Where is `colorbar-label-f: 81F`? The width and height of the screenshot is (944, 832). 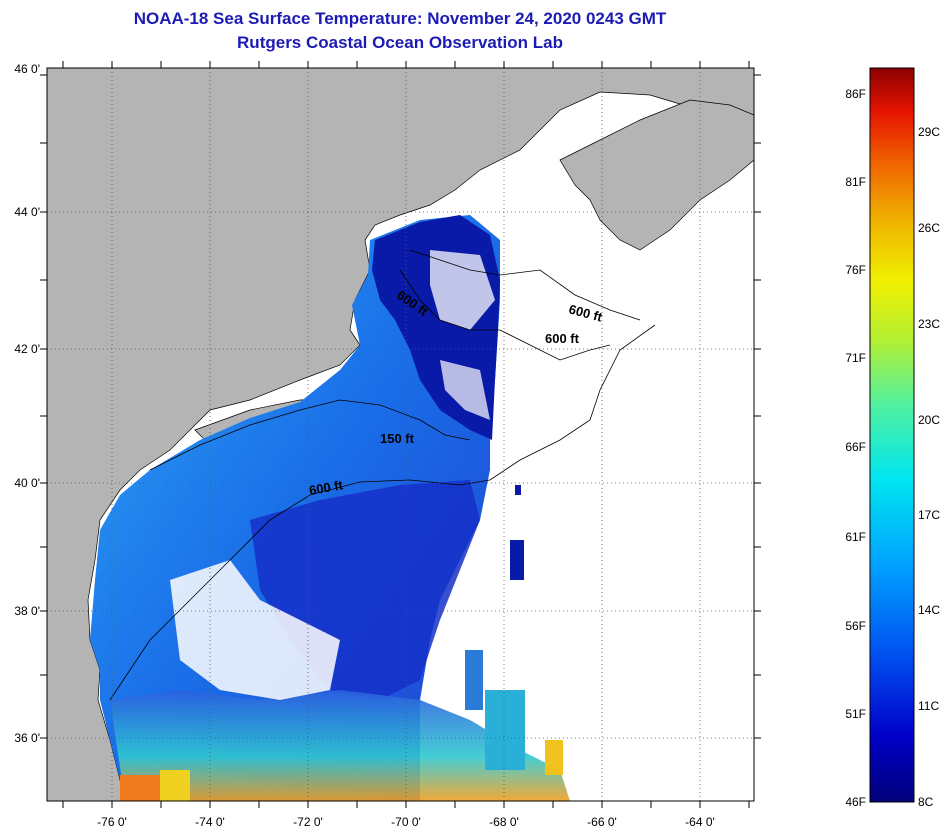
colorbar-label-f: 81F is located at coordinates (855, 182).